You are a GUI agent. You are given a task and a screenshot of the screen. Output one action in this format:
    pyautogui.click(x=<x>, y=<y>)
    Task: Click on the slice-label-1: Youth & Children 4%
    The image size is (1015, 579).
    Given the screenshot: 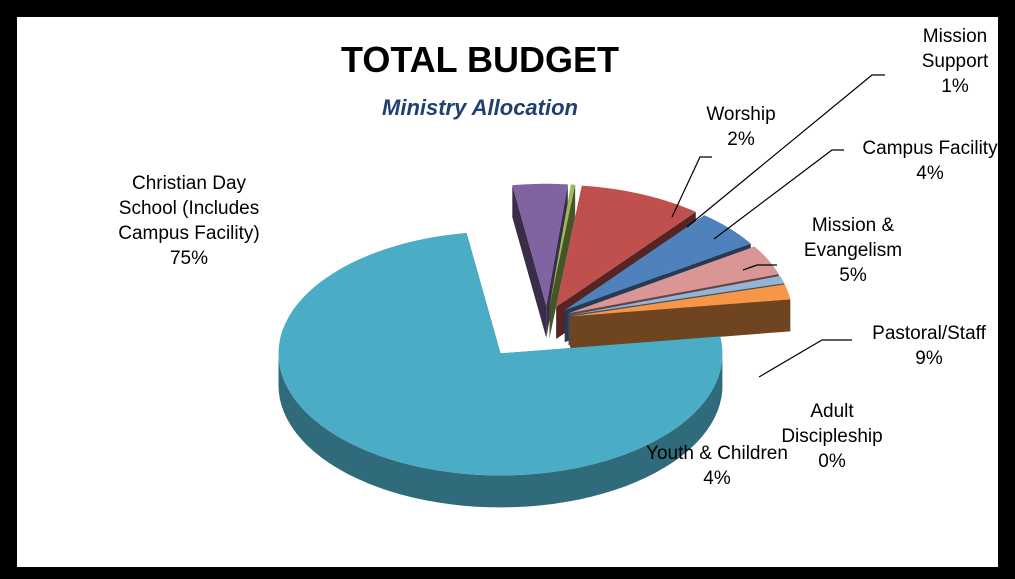 What is the action you would take?
    pyautogui.click(x=717, y=466)
    